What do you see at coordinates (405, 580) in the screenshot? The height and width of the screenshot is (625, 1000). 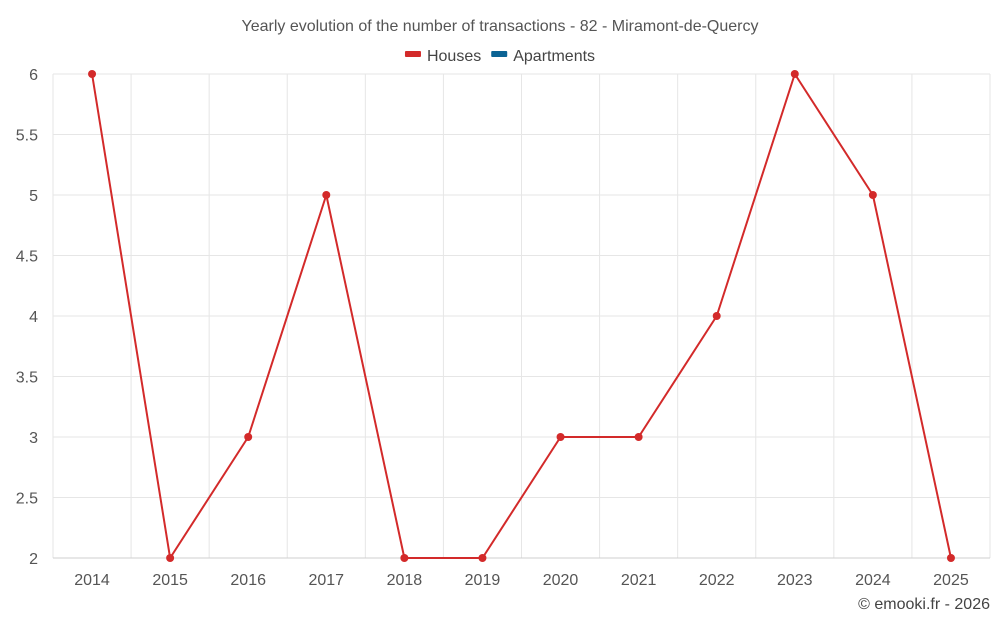 I see `x-tick-label: 2018` at bounding box center [405, 580].